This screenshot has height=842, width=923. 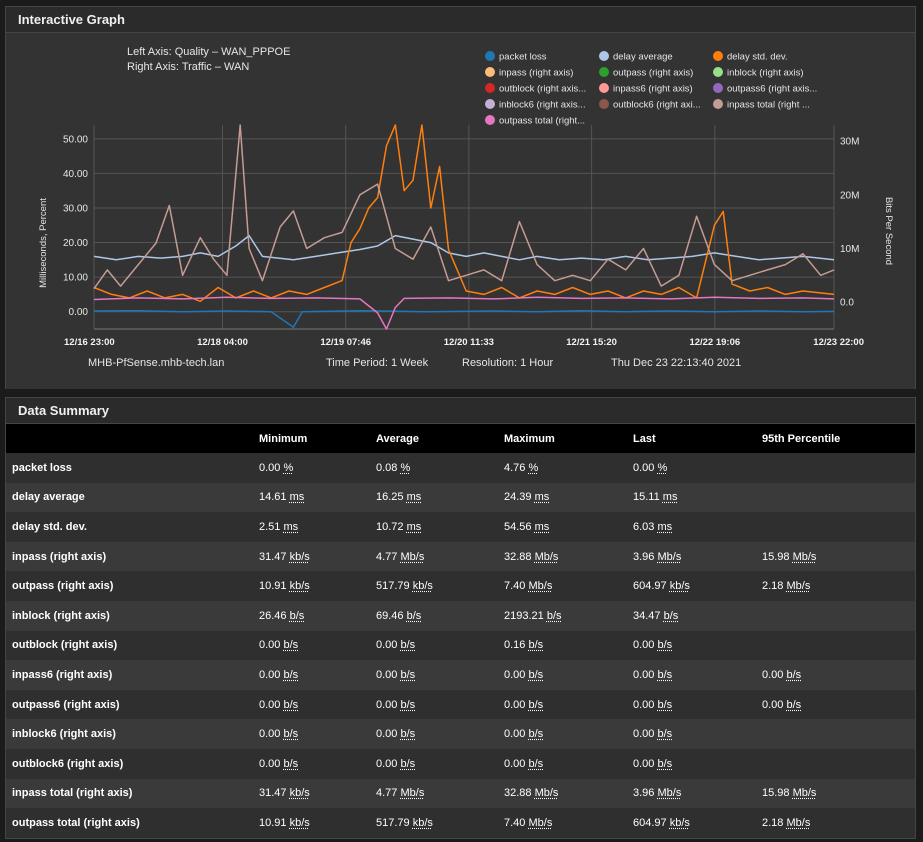 I want to click on metric-name: delay std. dev., so click(x=129, y=527).